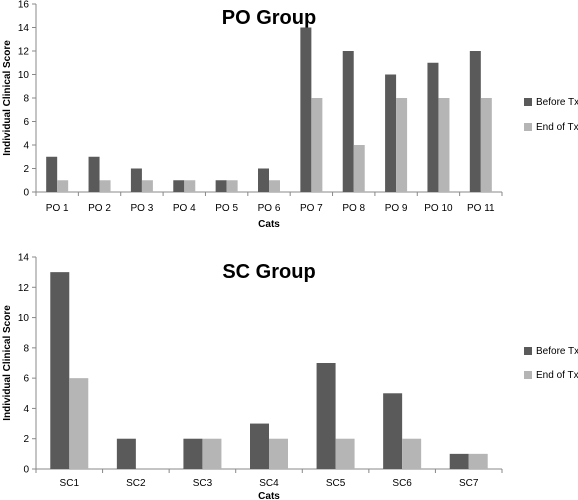 The width and height of the screenshot is (578, 500). Describe the element at coordinates (203, 483) in the screenshot. I see `x-tick-label: SC3` at that location.